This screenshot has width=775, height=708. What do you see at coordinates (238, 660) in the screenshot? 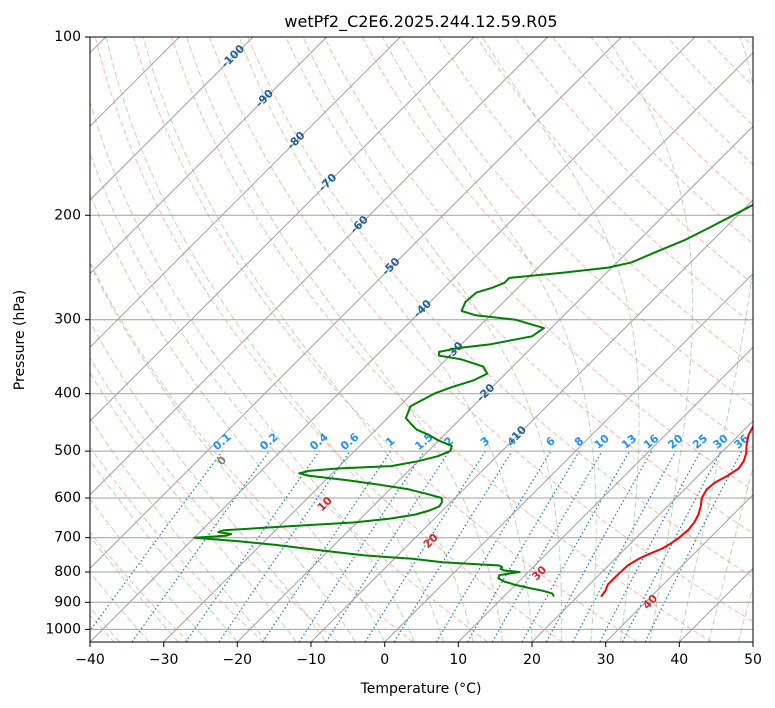
I see `x-tick-label: −20` at bounding box center [238, 660].